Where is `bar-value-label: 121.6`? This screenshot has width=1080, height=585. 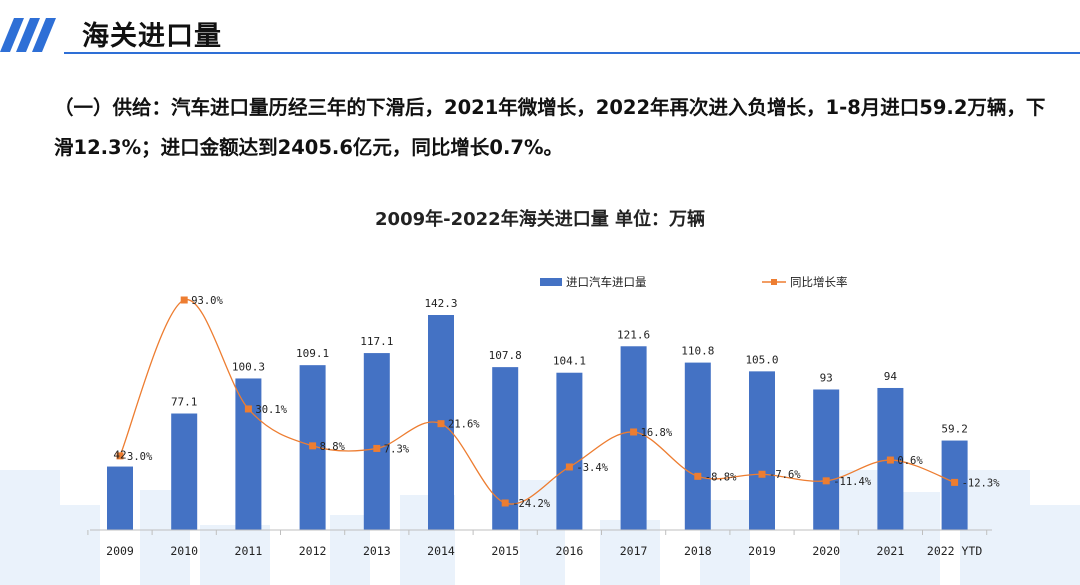 bar-value-label: 121.6 is located at coordinates (633, 334).